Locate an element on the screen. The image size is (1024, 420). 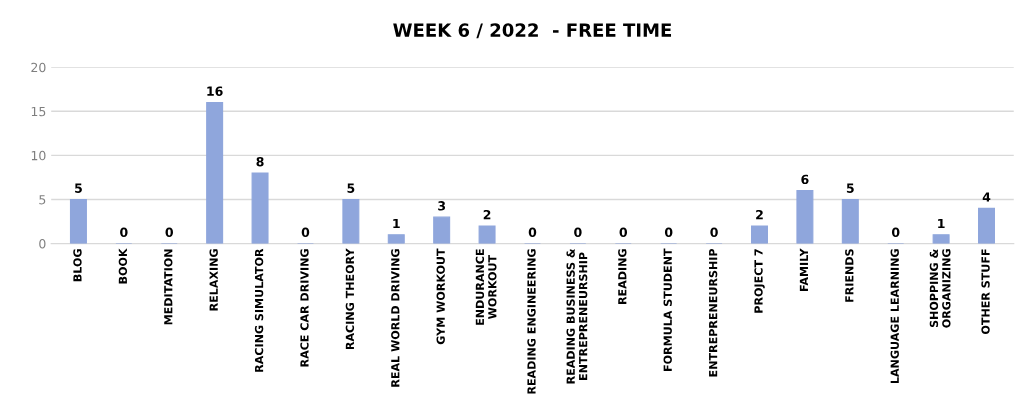
x-tick-label: RACE CAR DRIVING is located at coordinates (304, 308).